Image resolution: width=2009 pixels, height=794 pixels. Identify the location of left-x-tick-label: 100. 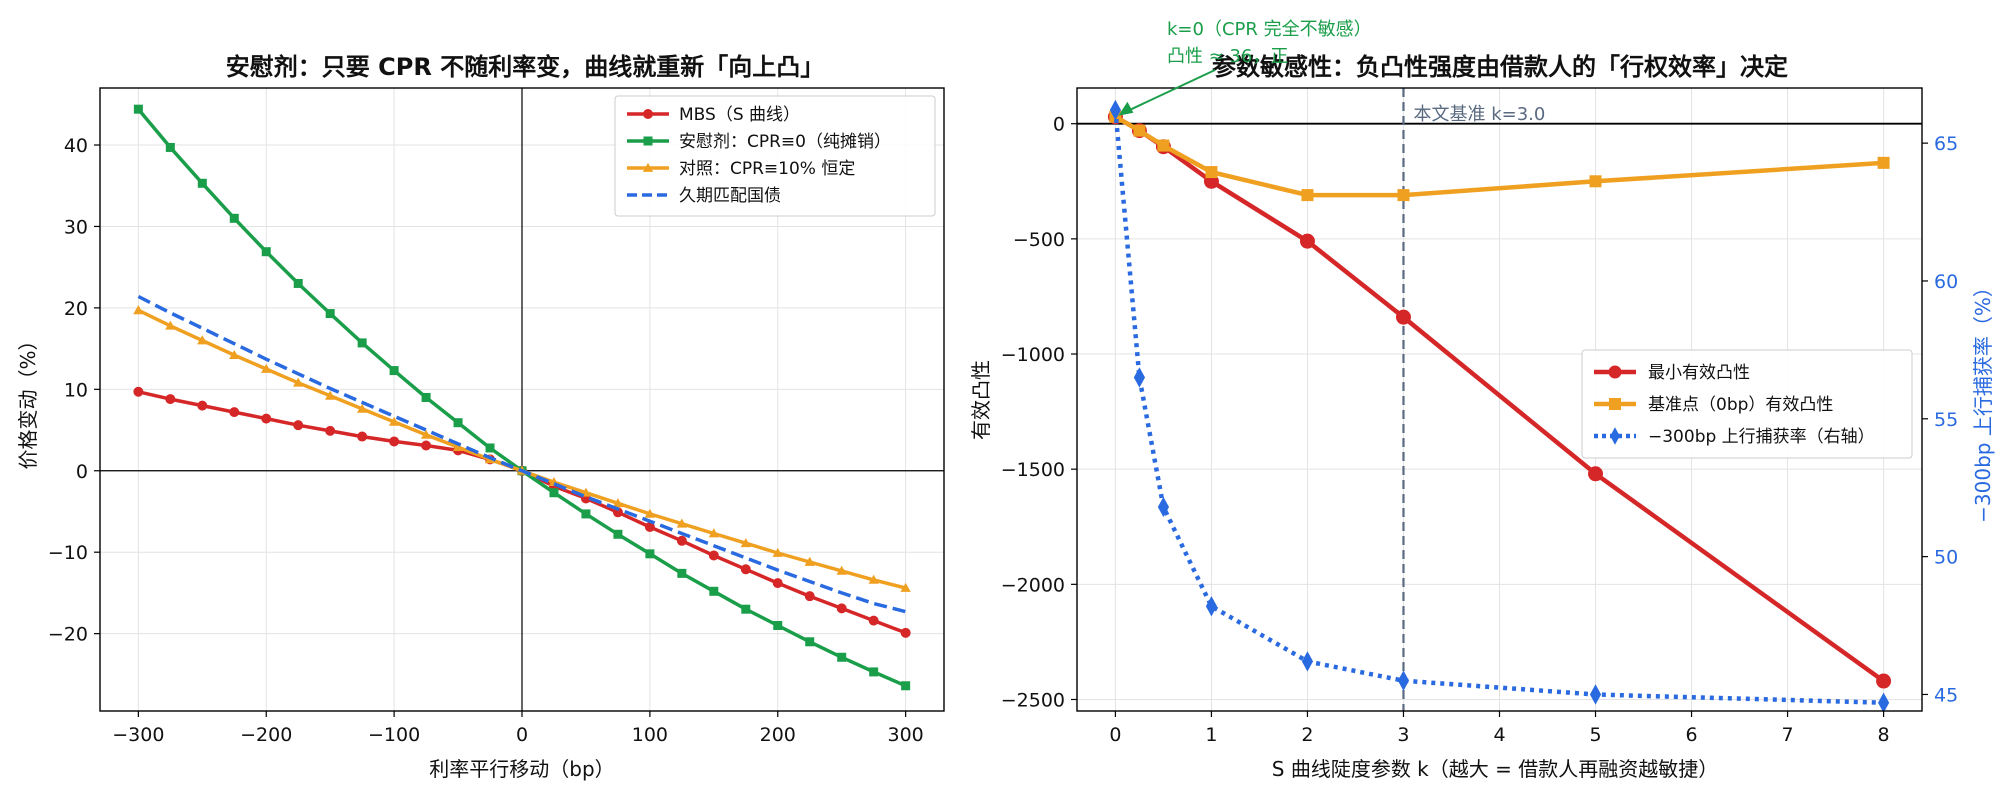
(650, 735).